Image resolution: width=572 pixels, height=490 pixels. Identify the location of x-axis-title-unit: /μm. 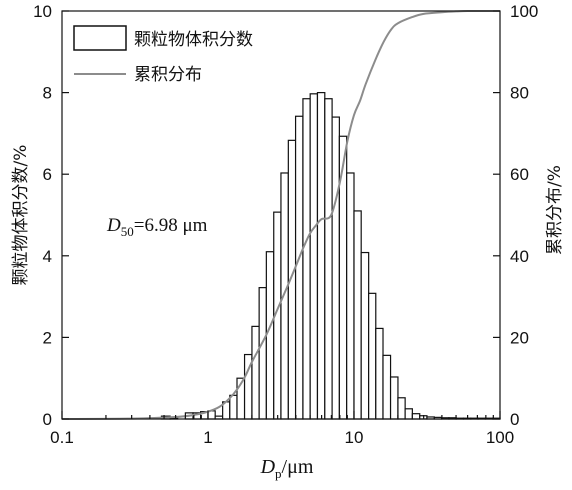
(298, 467).